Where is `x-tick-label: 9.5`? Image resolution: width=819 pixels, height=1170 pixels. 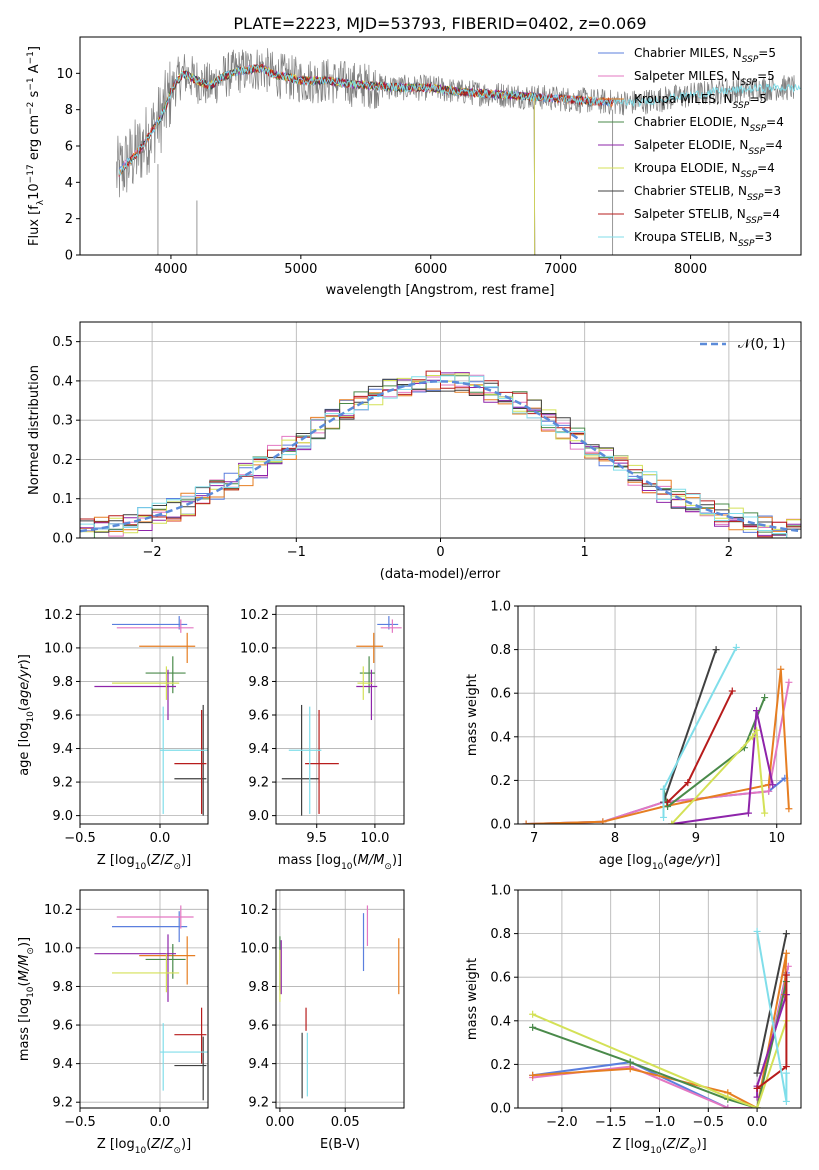 x-tick-label: 9.5 is located at coordinates (316, 838).